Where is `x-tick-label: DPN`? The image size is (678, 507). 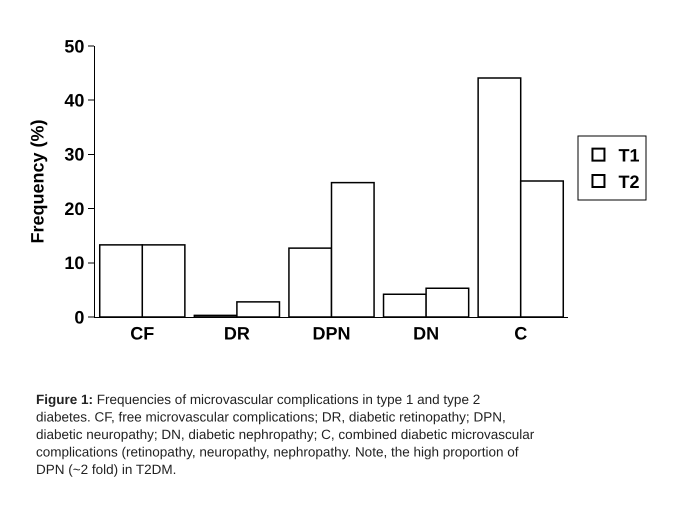
x-tick-label: DPN is located at coordinates (331, 334).